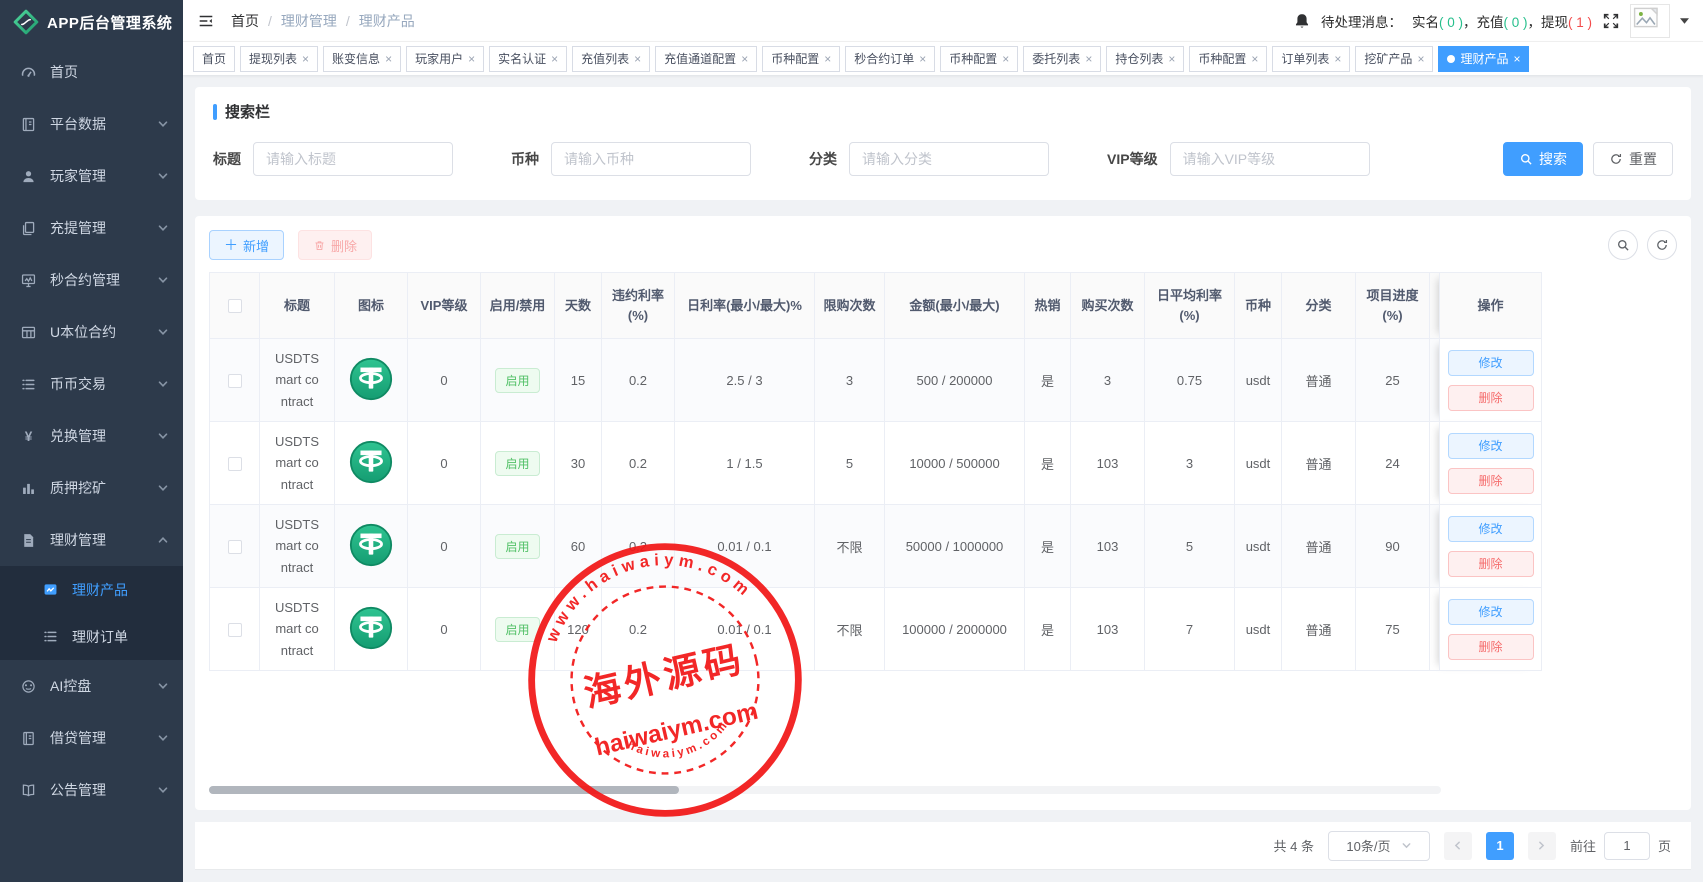 The image size is (1703, 882). I want to click on sidebar-item-8: 质押挖矿, so click(91, 488).